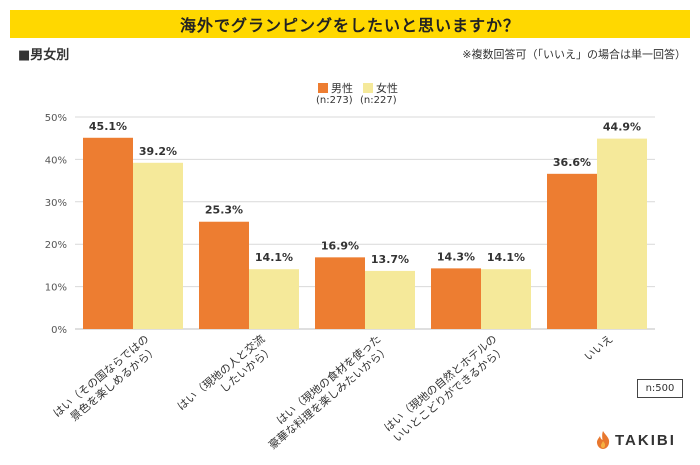 The height and width of the screenshot is (465, 700). I want to click on legend-n-male: (n:273), so click(334, 100).